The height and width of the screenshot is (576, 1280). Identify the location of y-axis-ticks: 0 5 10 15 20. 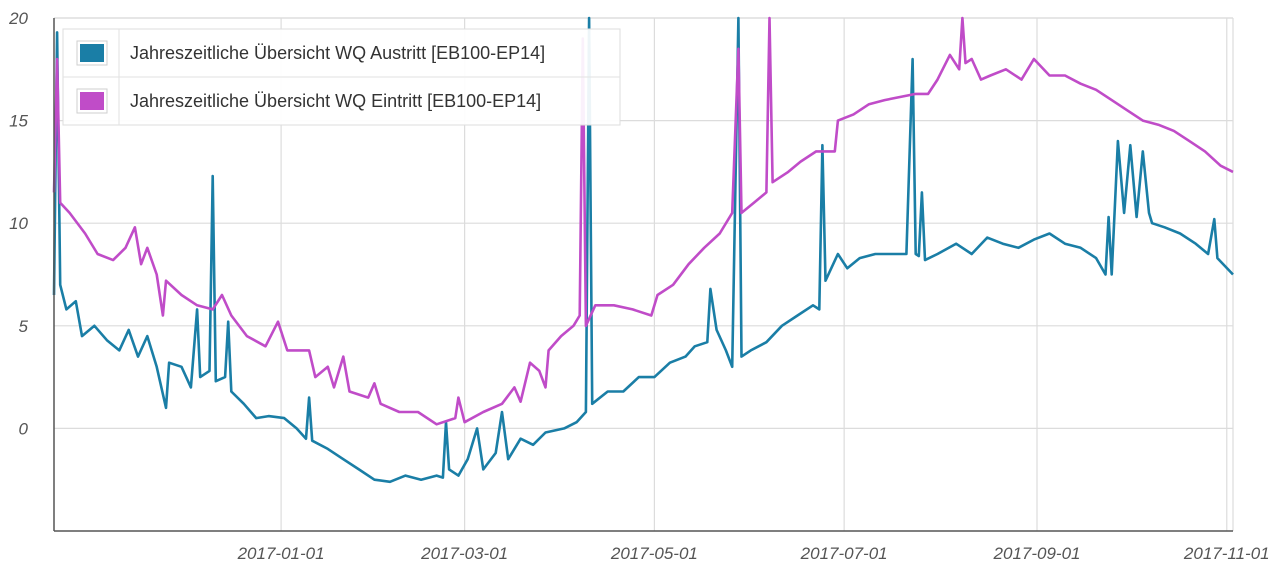
(18, 223).